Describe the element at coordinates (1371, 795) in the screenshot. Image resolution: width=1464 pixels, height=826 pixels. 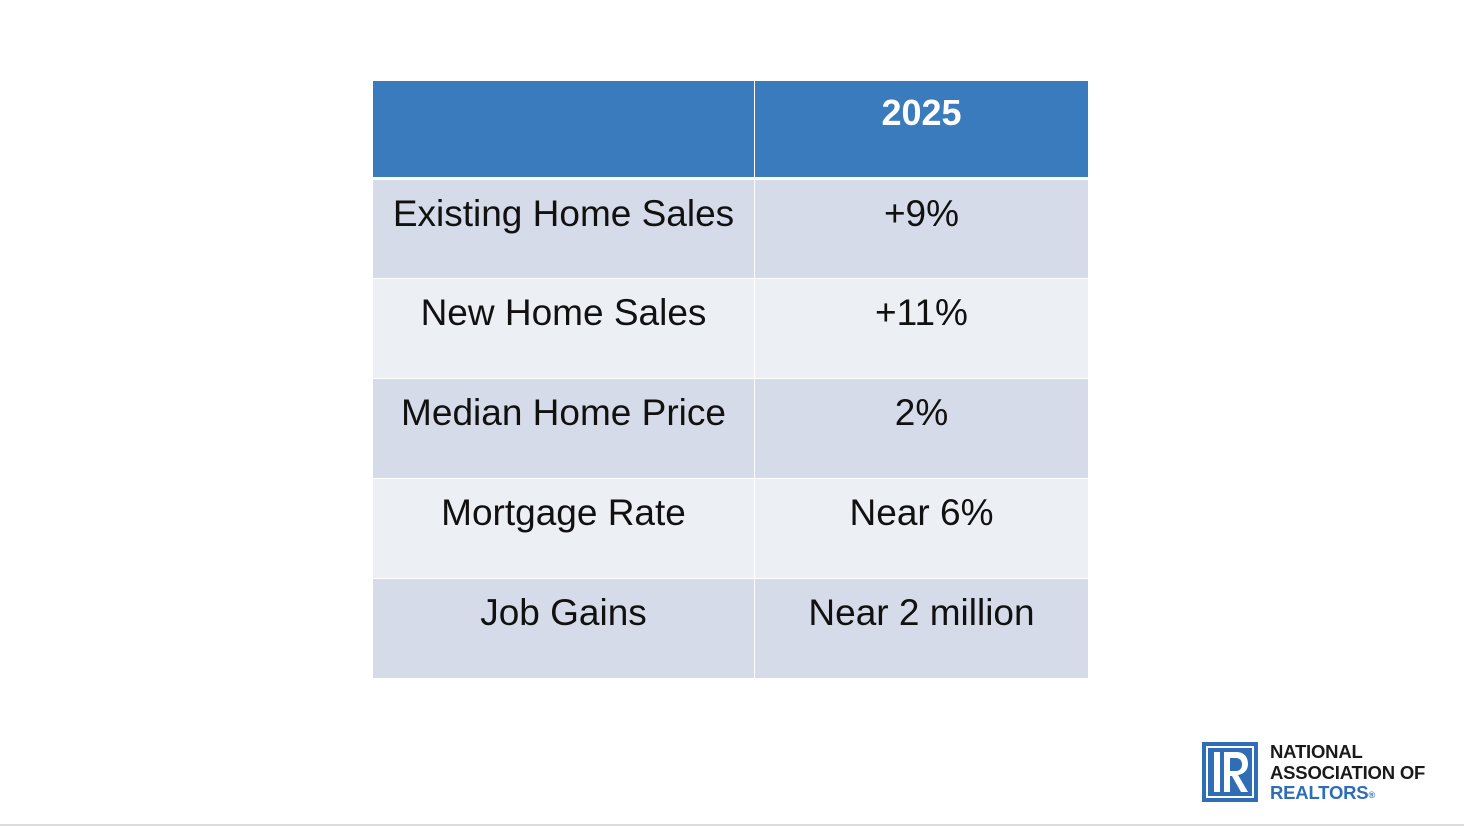
I see `registered-mark: ®` at that location.